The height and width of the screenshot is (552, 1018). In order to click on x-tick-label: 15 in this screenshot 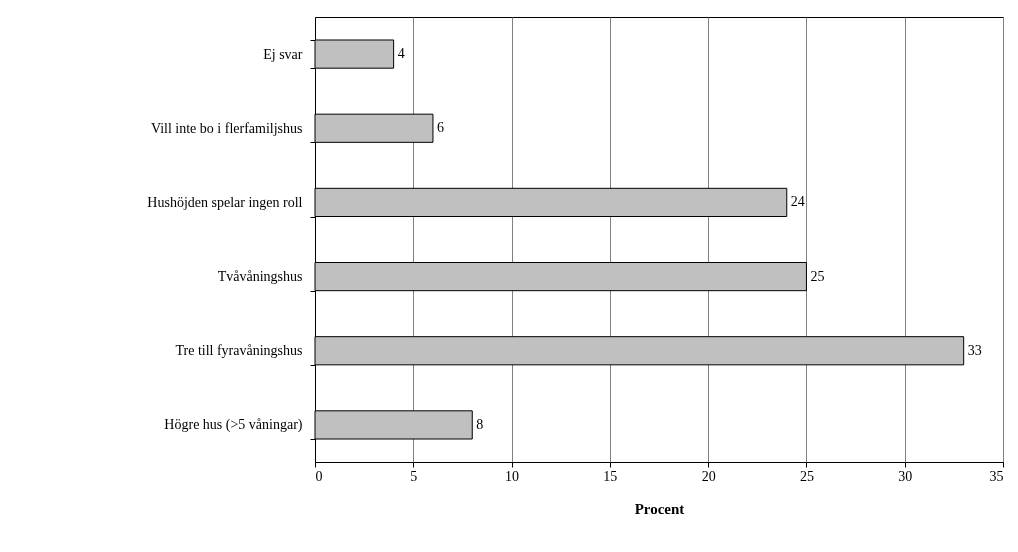, I will do `click(610, 476)`.